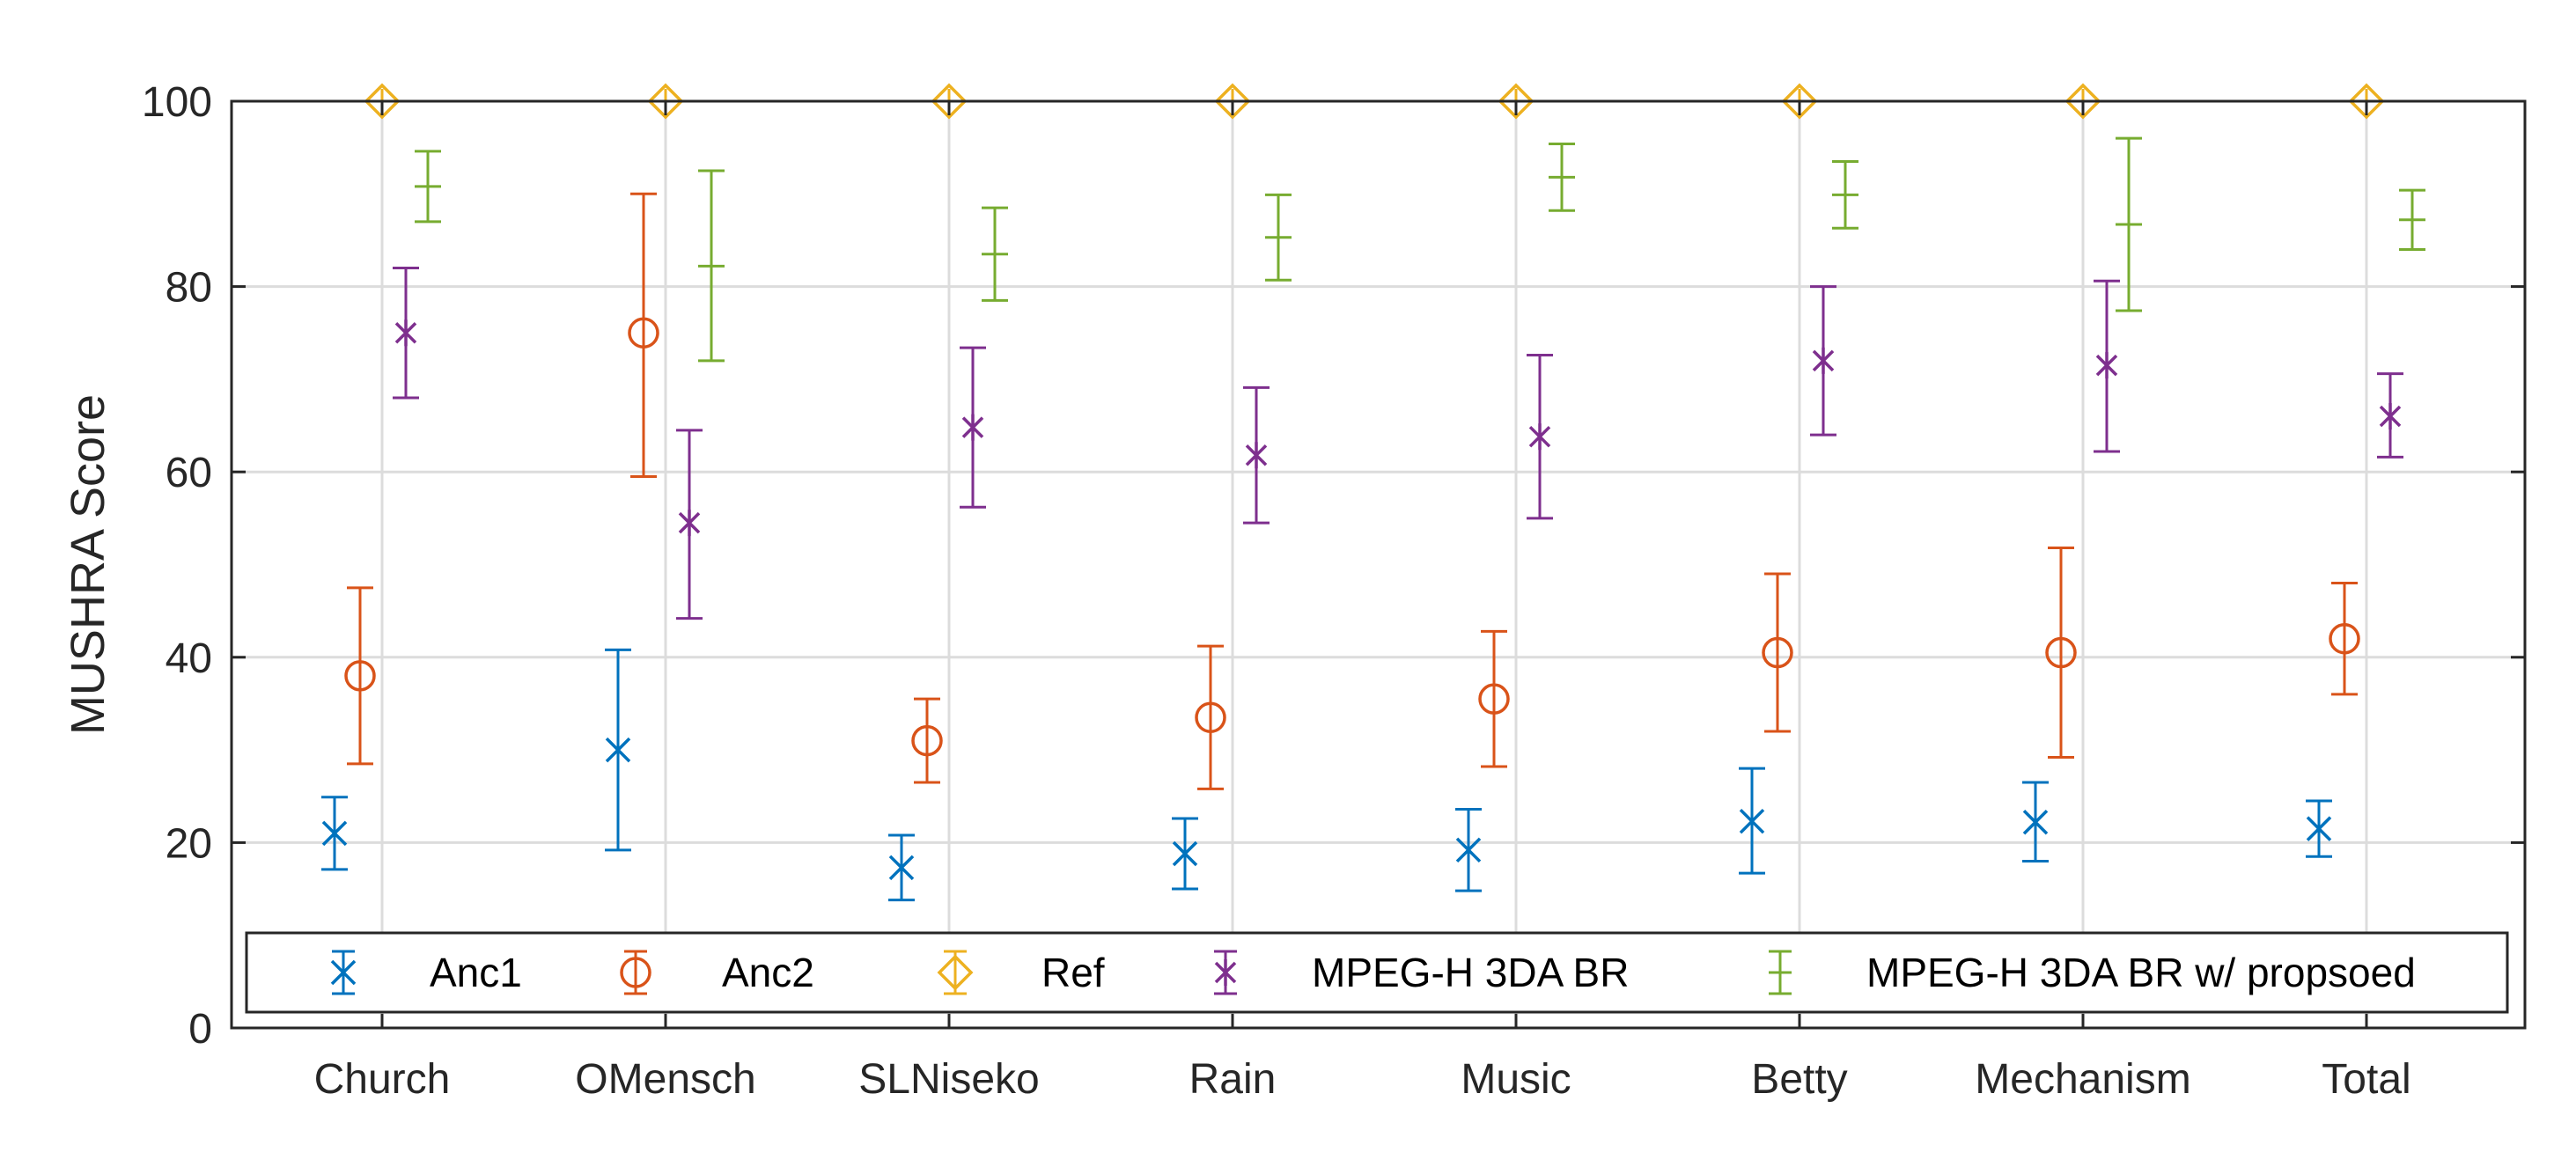  Describe the element at coordinates (189, 658) in the screenshot. I see `y-tick-label: 40` at that location.